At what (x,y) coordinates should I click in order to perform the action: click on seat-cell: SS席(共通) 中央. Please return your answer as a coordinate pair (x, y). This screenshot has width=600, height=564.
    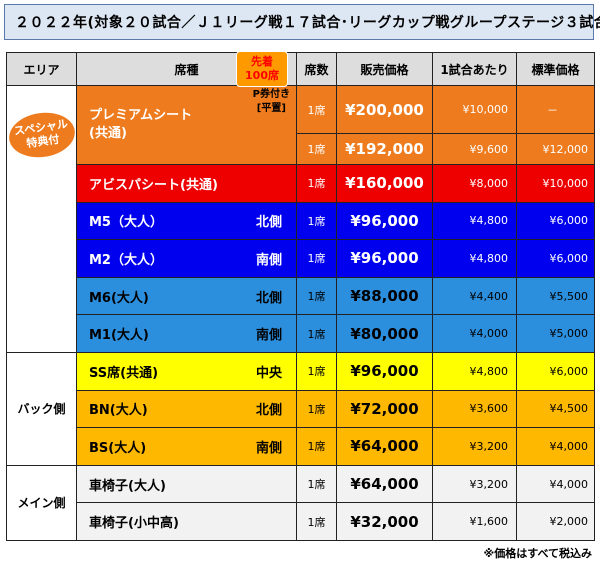
    Looking at the image, I should click on (186, 371).